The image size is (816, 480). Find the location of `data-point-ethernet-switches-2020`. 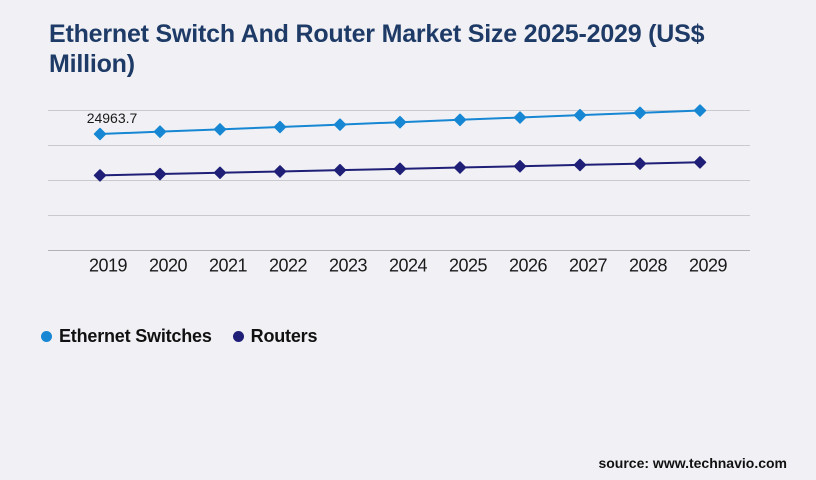

data-point-ethernet-switches-2020 is located at coordinates (160, 131).